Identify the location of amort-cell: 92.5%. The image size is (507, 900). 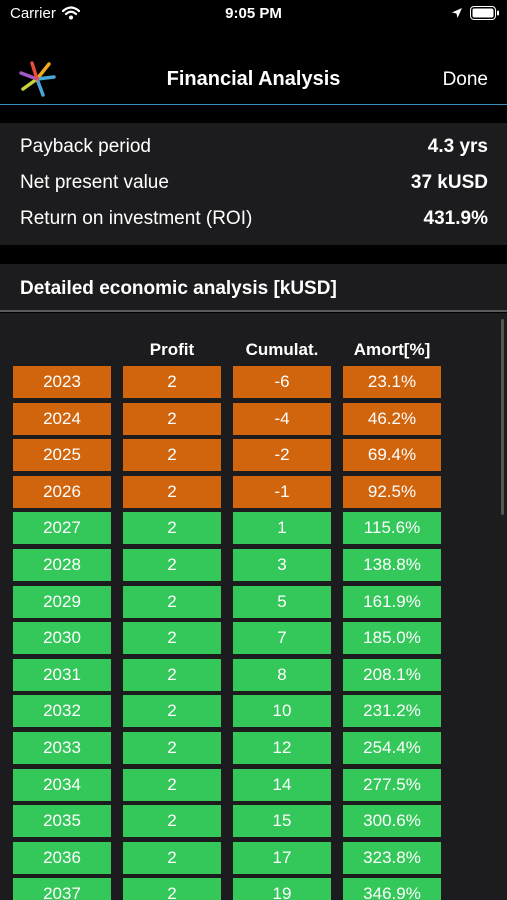
(392, 491).